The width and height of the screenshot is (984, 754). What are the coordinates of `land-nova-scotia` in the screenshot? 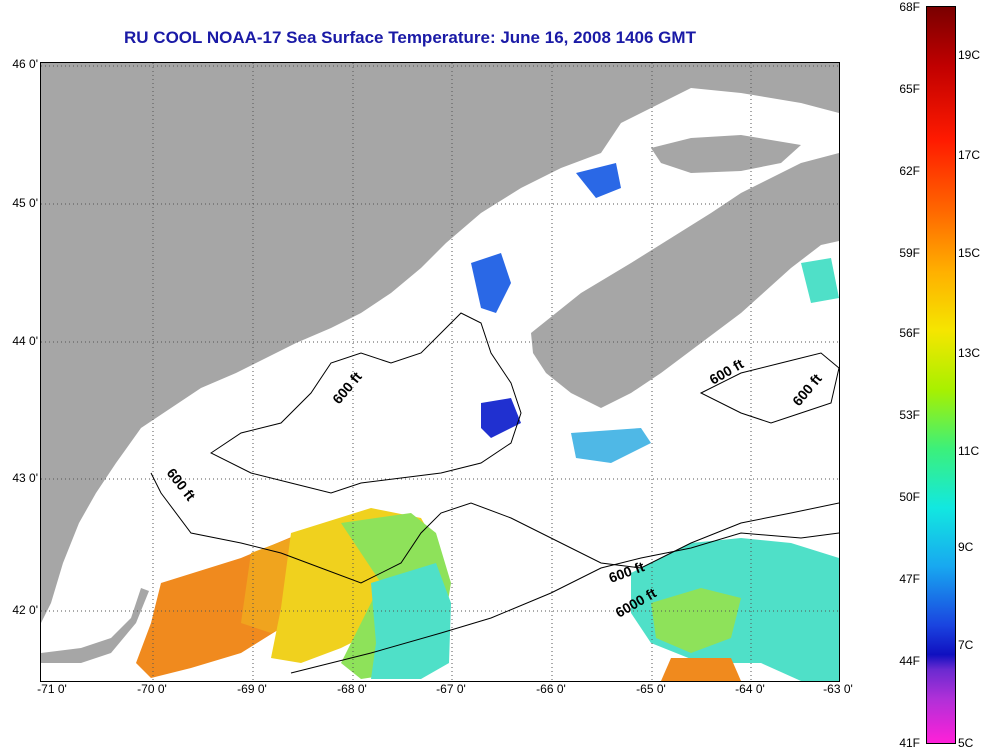 It's located at (685, 280).